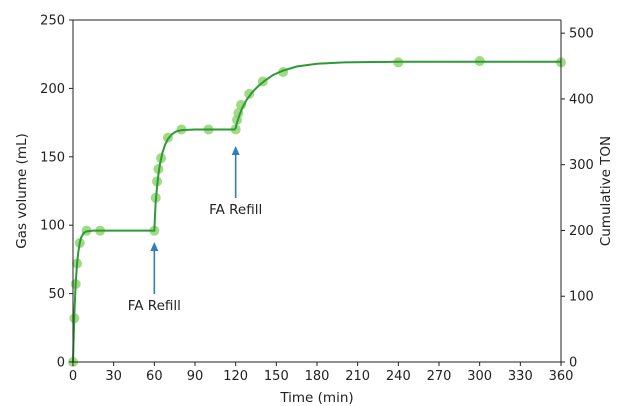  Describe the element at coordinates (581, 165) in the screenshot. I see `y2-tick-label: 300` at that location.